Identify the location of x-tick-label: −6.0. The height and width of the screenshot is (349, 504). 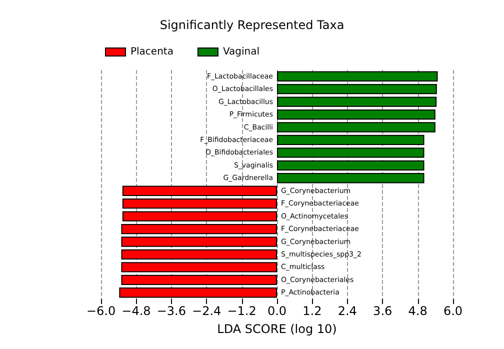
(101, 311).